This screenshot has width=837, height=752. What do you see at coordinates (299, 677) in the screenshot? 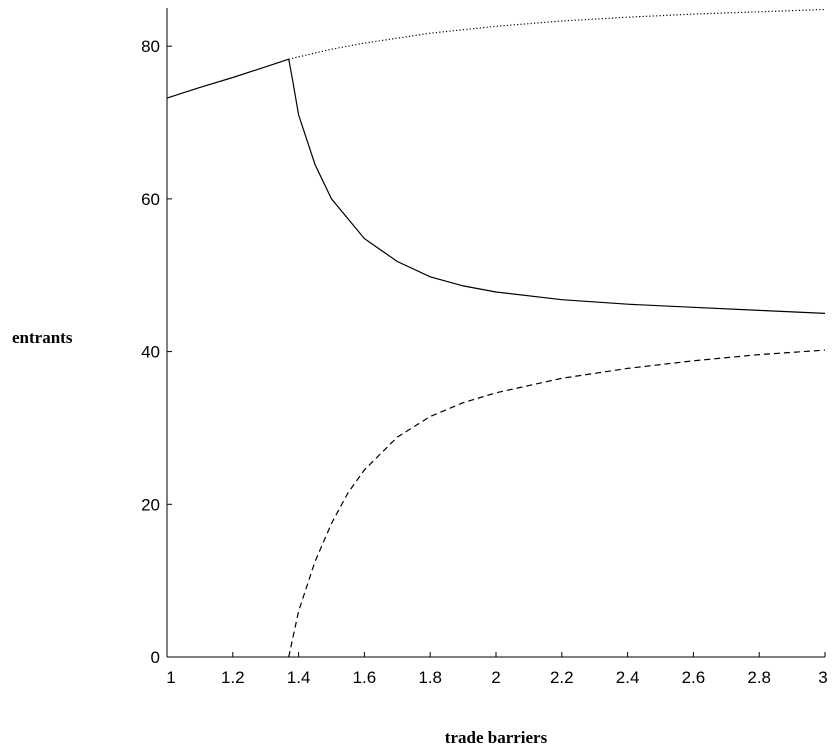
I see `x-tick-label: 1.4` at bounding box center [299, 677].